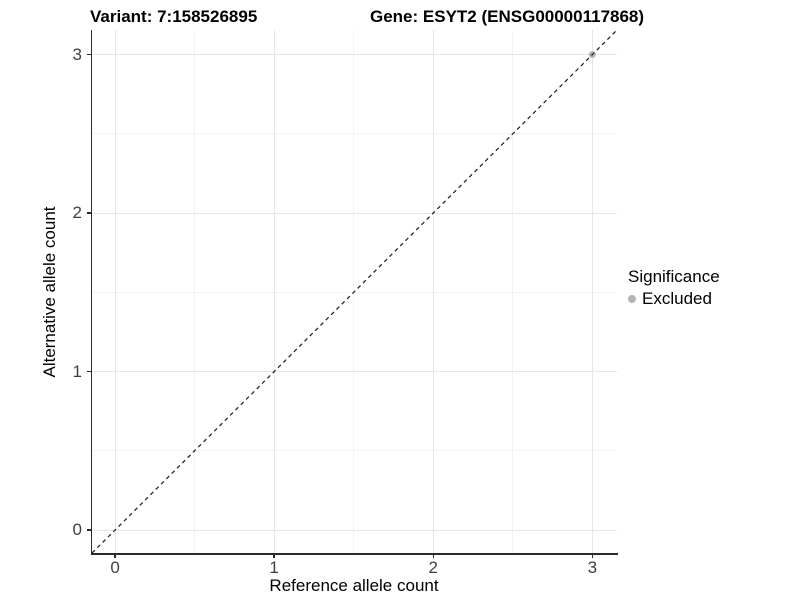 Image resolution: width=800 pixels, height=600 pixels. What do you see at coordinates (77, 371) in the screenshot?
I see `y-tick-label: 1` at bounding box center [77, 371].